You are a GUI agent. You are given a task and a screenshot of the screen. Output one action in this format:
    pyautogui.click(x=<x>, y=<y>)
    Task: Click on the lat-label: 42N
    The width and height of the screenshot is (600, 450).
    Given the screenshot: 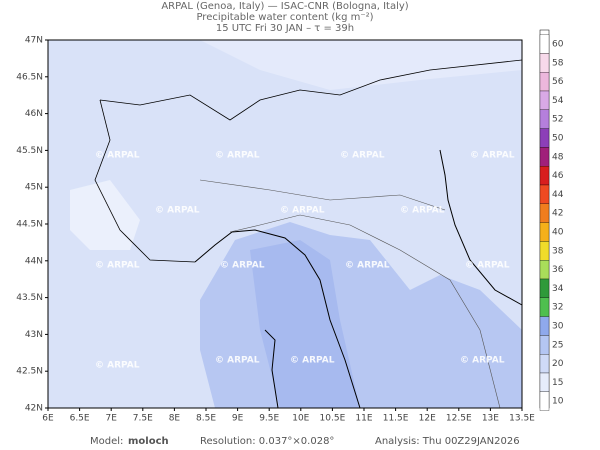 What is the action you would take?
    pyautogui.click(x=34, y=409)
    